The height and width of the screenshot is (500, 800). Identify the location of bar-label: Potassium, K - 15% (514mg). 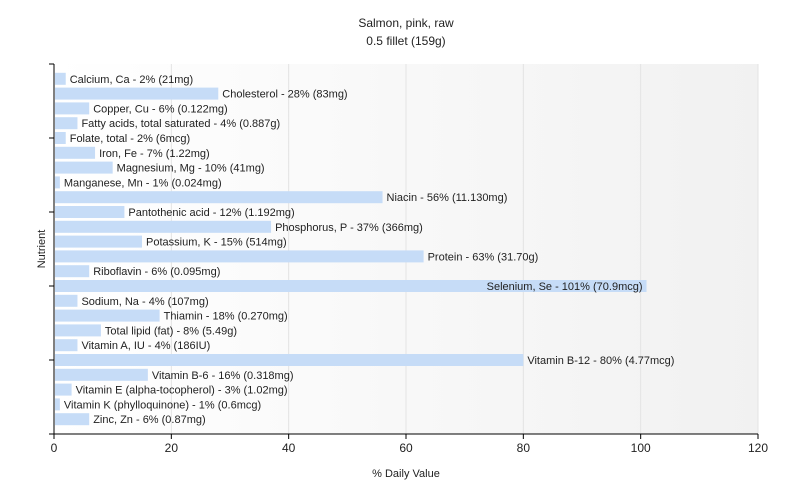
(216, 243).